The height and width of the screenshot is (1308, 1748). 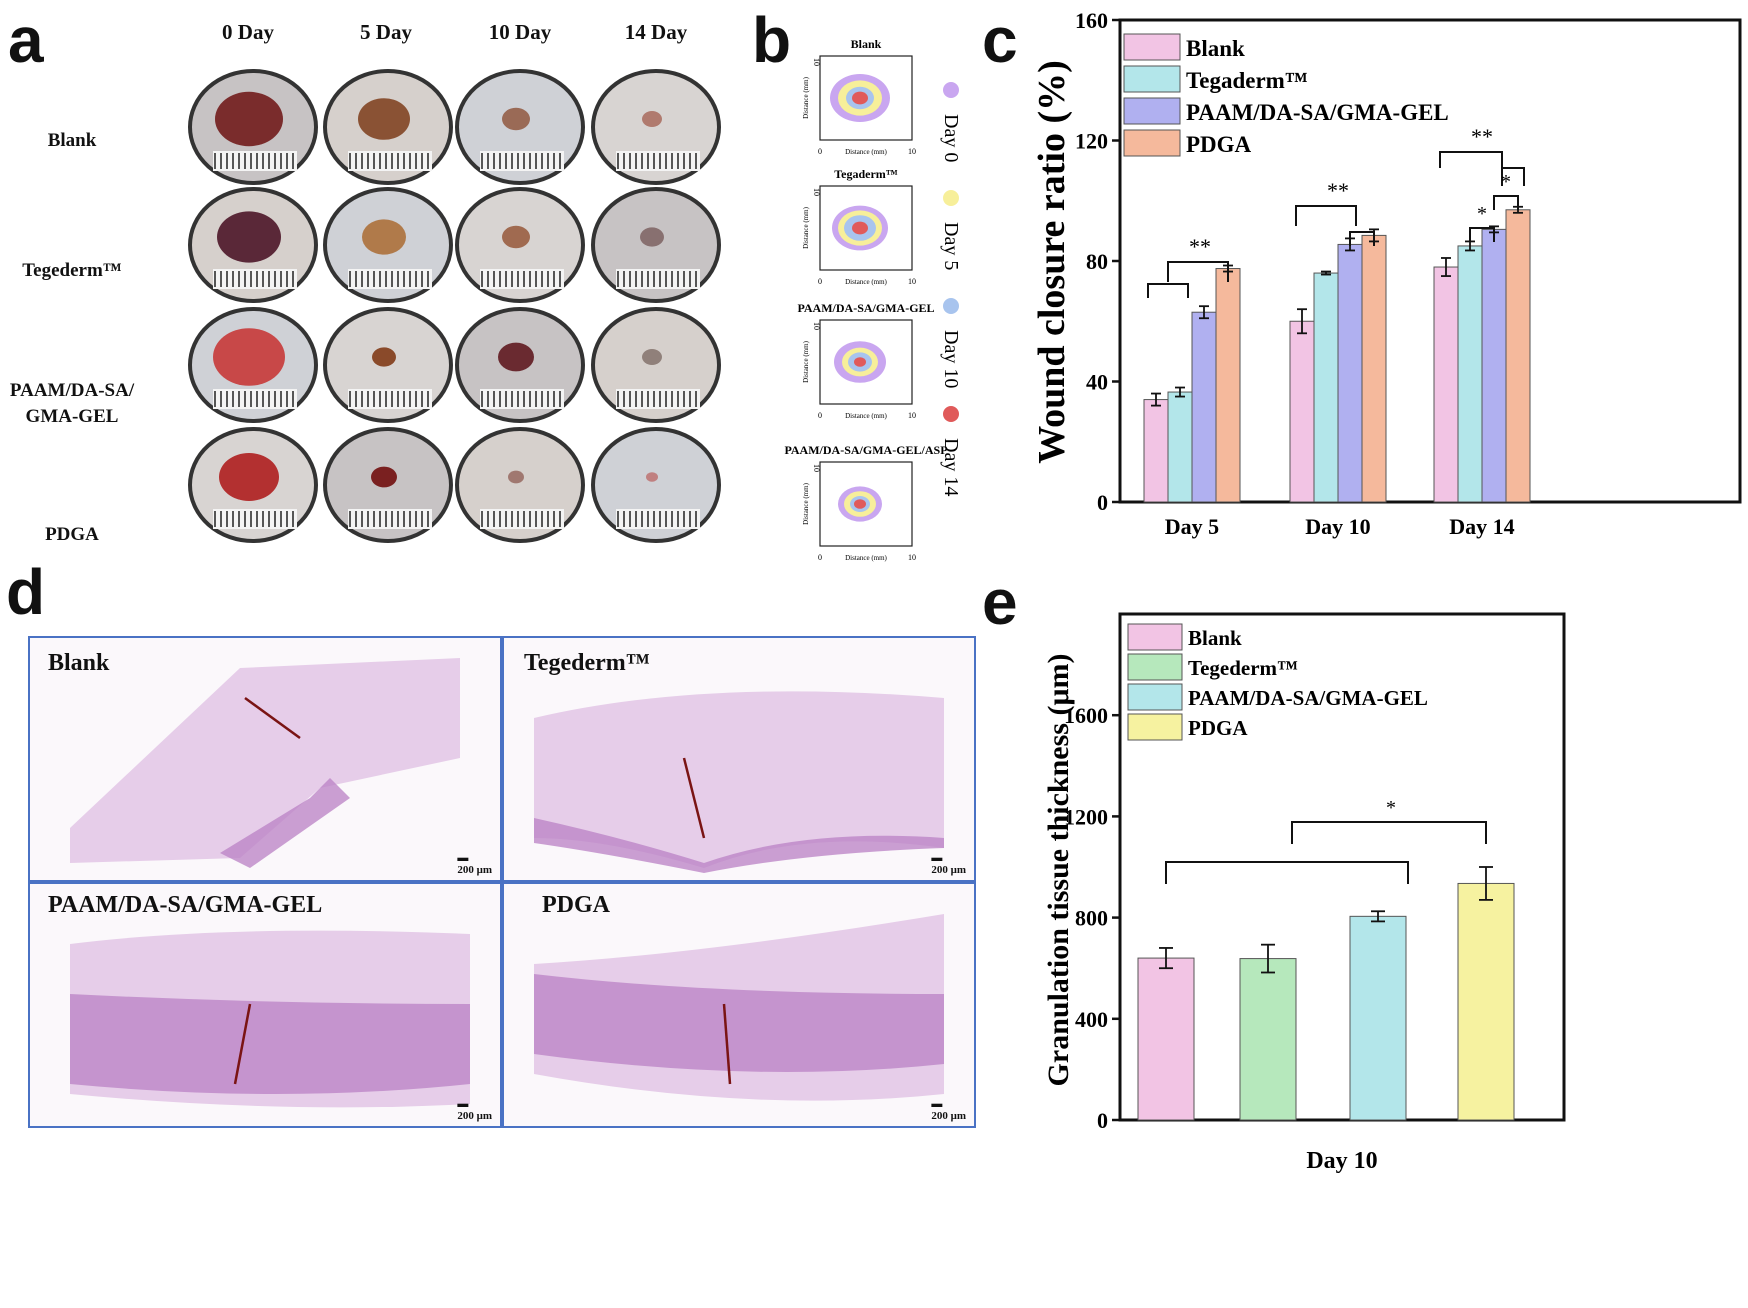 I want to click on group-label: PAAM/DA-SA/ GMA-GEL, so click(x=76, y=403).